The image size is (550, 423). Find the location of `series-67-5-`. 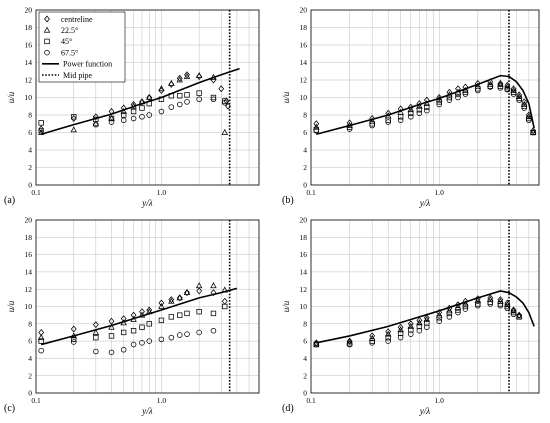

series-67-5- is located at coordinates (133, 115).